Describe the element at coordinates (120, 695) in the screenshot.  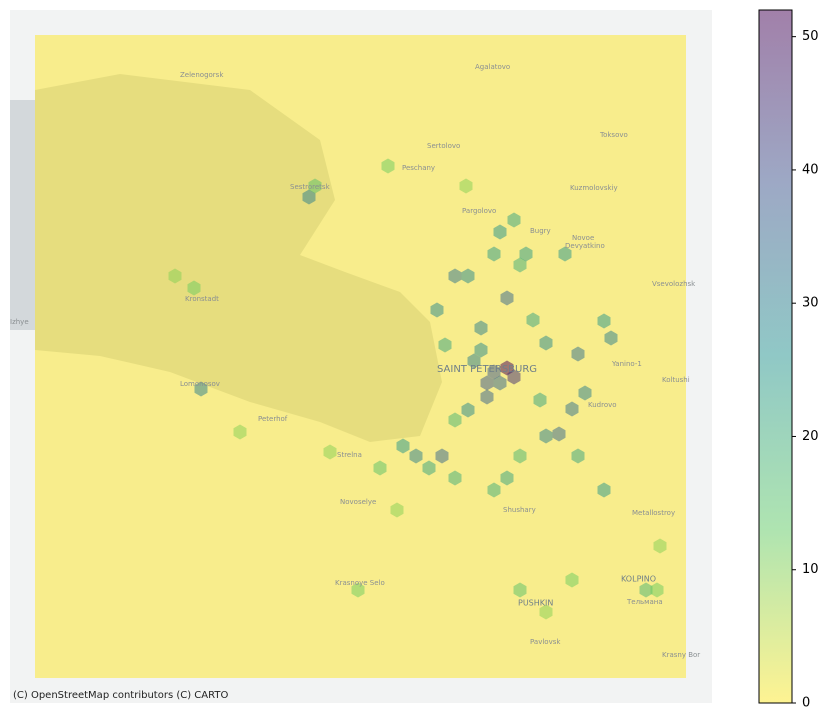
I see `attribution: (C) OpenStreetMap contributors (C) CARTO` at that location.